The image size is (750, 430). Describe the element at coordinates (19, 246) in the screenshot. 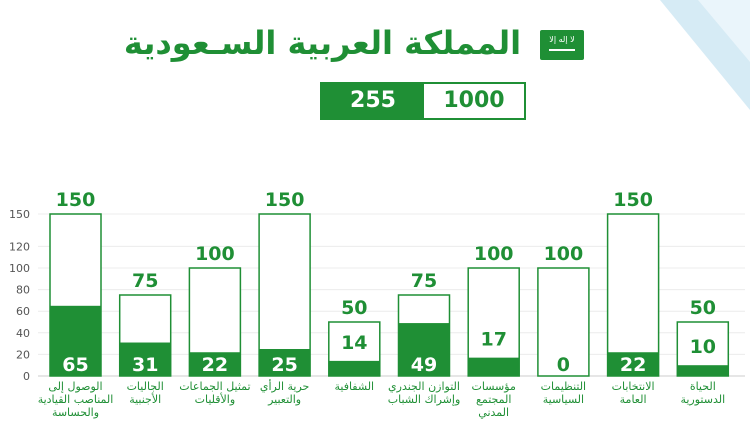

I see `y-tick-label: 120` at that location.